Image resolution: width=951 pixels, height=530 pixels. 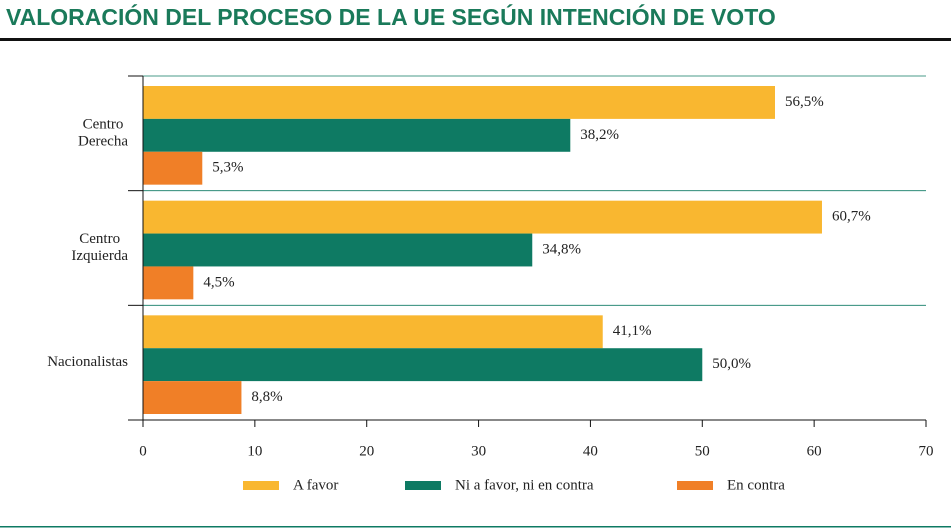 What do you see at coordinates (632, 331) in the screenshot?
I see `value-label: 41,1%` at bounding box center [632, 331].